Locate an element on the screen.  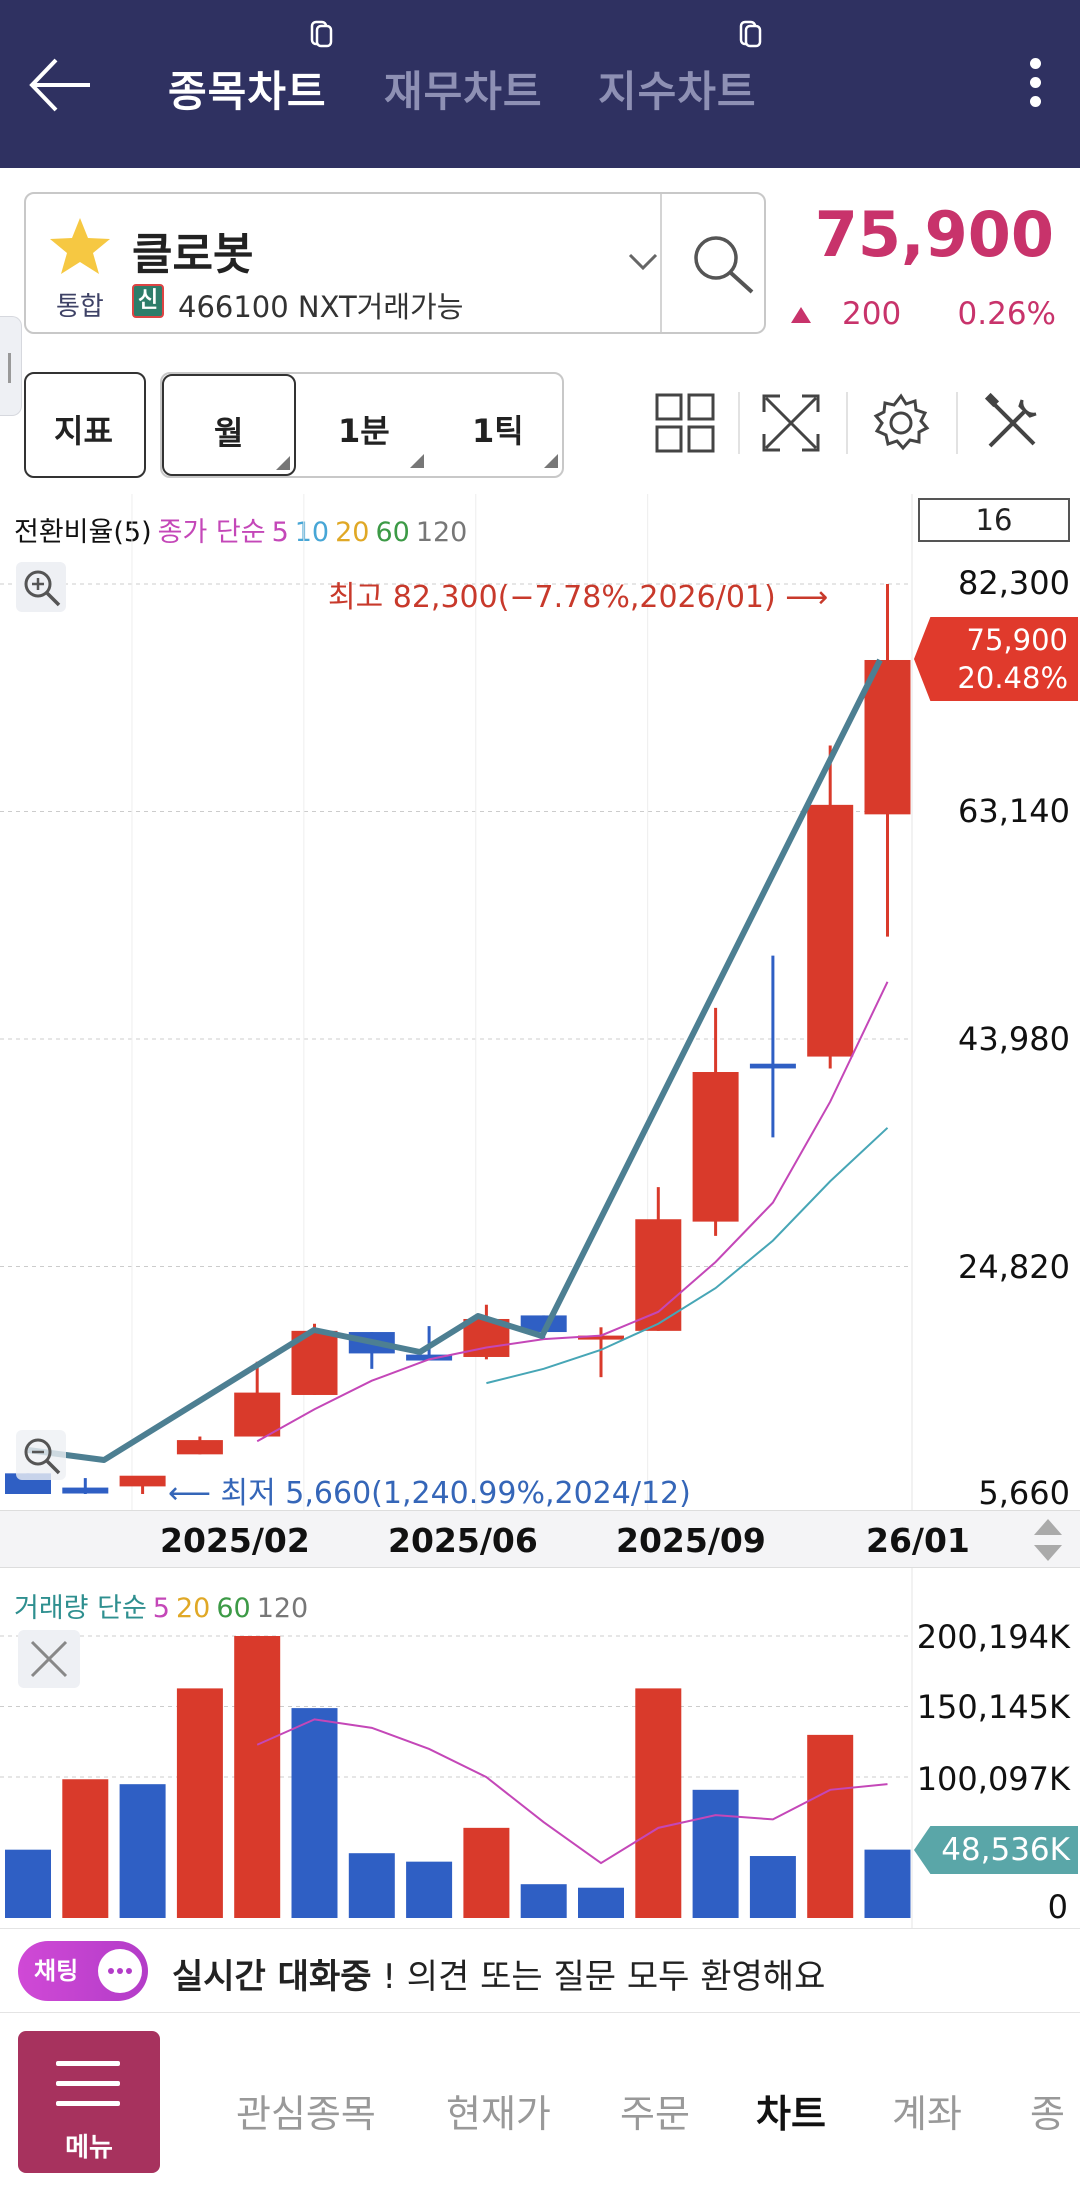
period-tick-label: 1틱 is located at coordinates (498, 431).